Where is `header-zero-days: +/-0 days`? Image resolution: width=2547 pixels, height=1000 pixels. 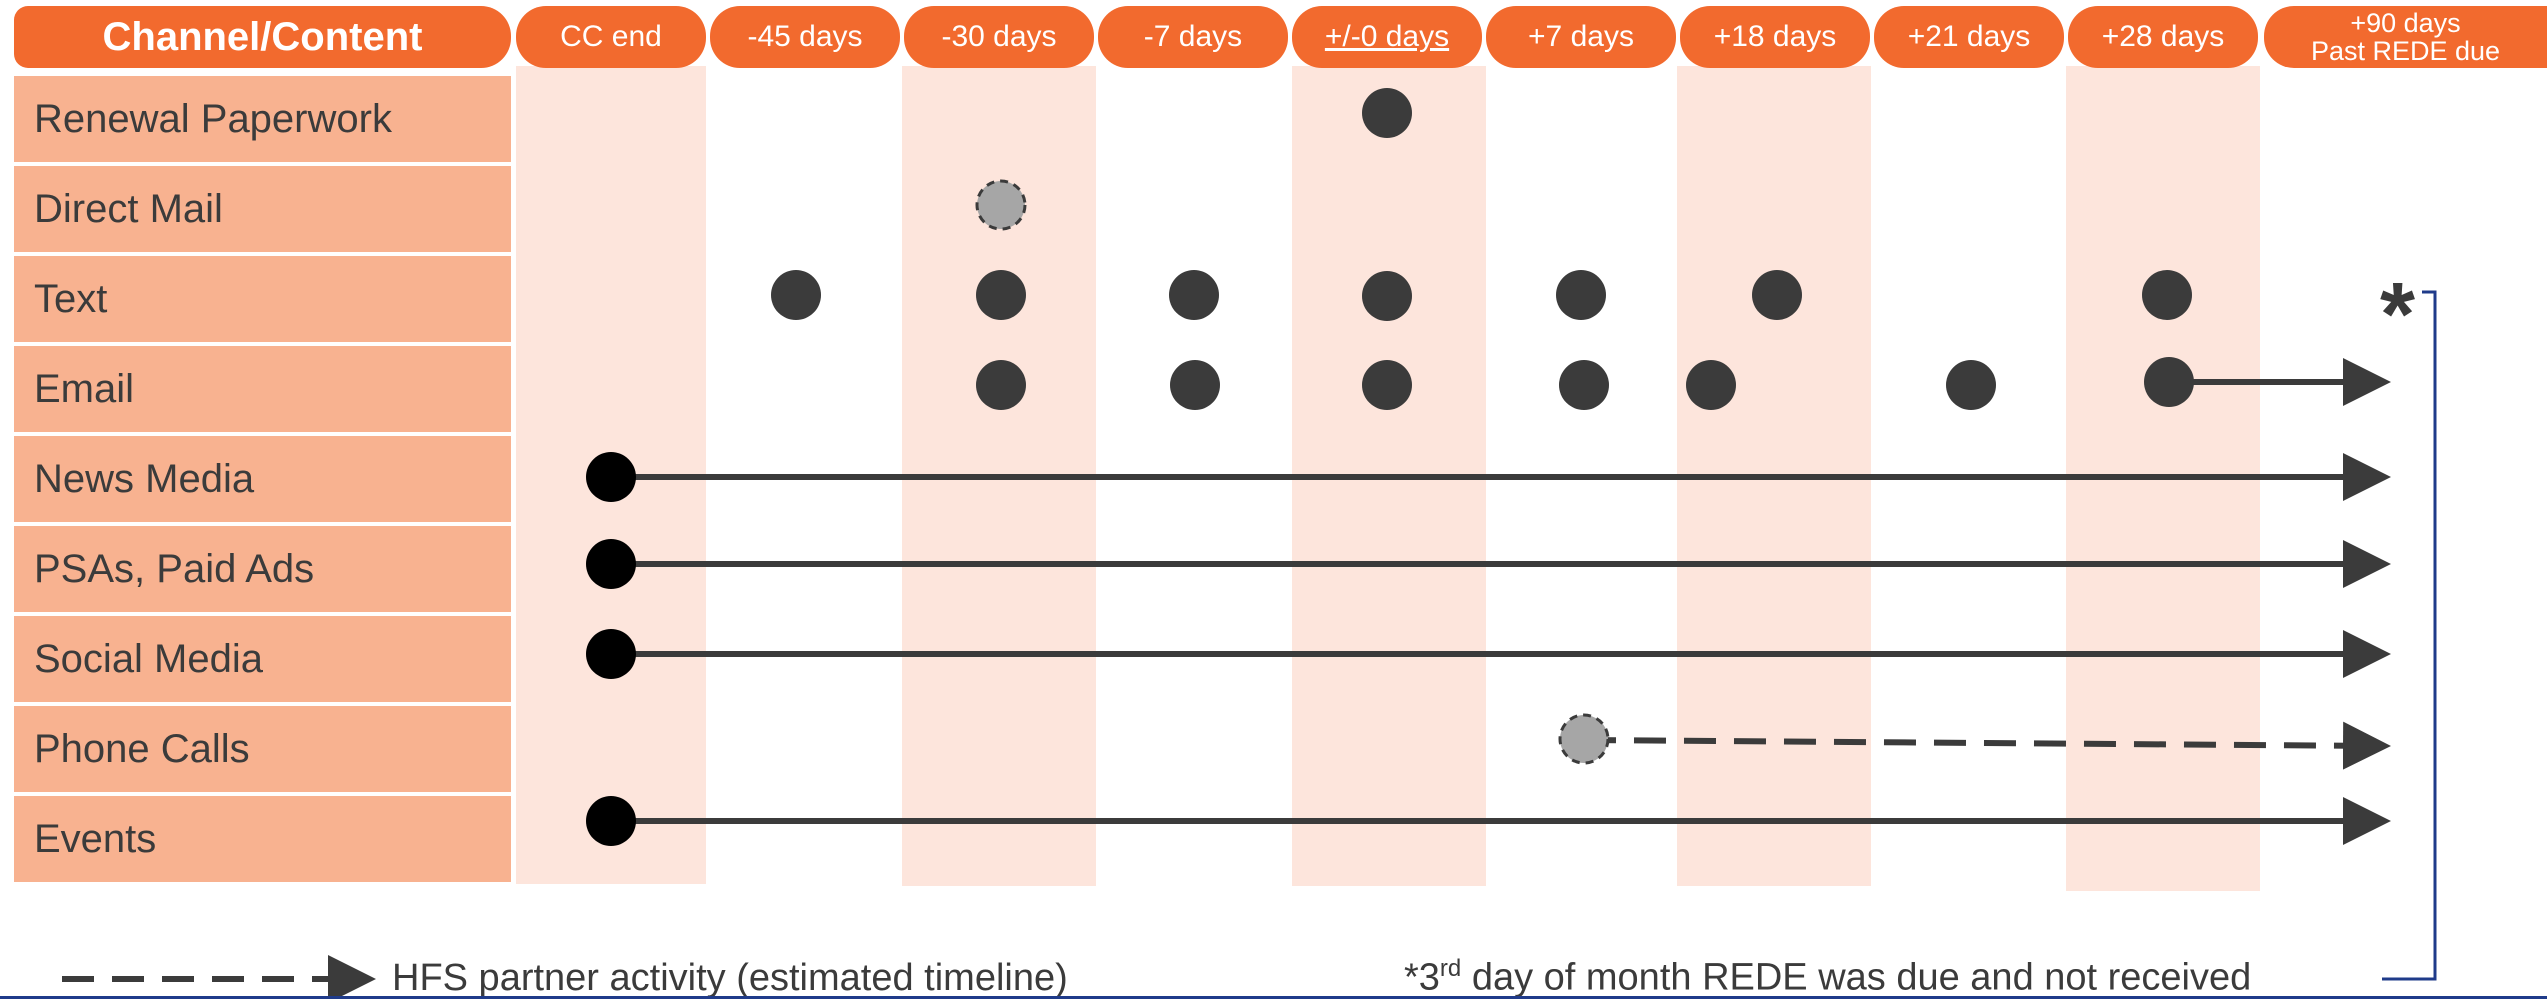 header-zero-days: +/-0 days is located at coordinates (1387, 37).